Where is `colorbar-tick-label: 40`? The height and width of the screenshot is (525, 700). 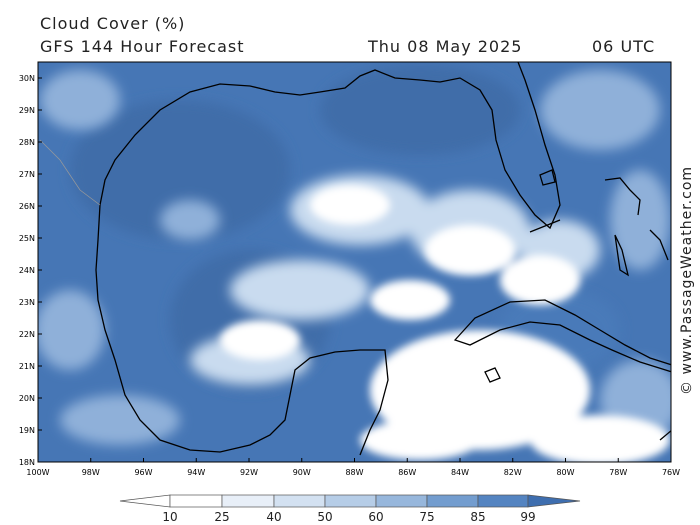 colorbar-tick-label: 40 is located at coordinates (273, 517).